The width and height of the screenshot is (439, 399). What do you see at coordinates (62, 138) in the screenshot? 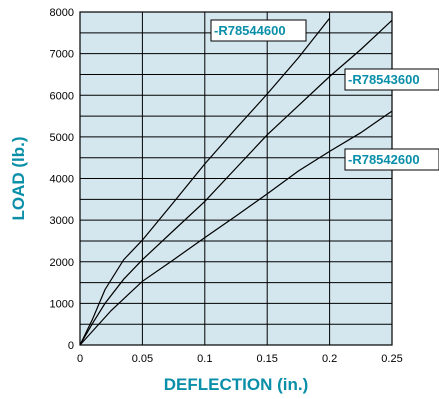
I see `y-tick-label: 5000` at bounding box center [62, 138].